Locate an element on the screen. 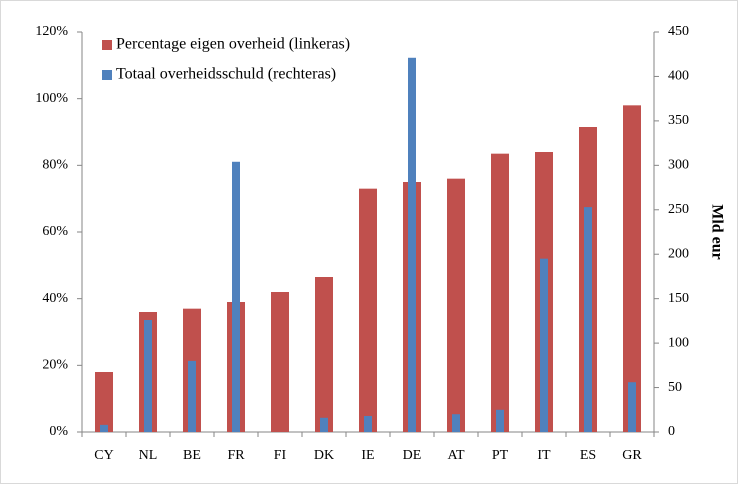  y-tick-label: 0% is located at coordinates (58, 431).